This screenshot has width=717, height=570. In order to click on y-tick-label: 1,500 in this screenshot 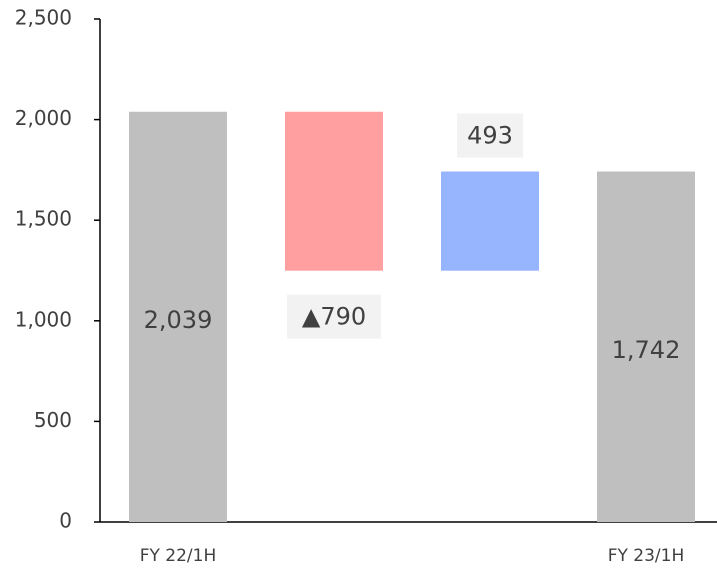, I will do `click(43, 219)`.